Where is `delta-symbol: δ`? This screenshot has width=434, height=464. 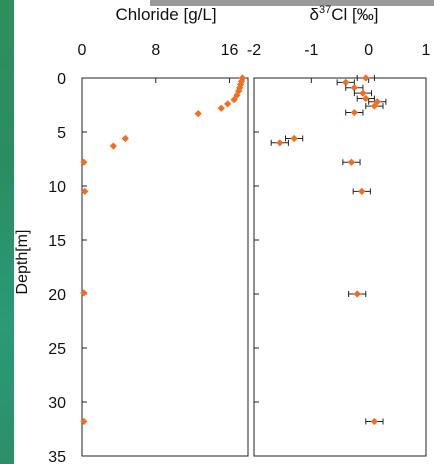 delta-symbol: δ is located at coordinates (314, 14).